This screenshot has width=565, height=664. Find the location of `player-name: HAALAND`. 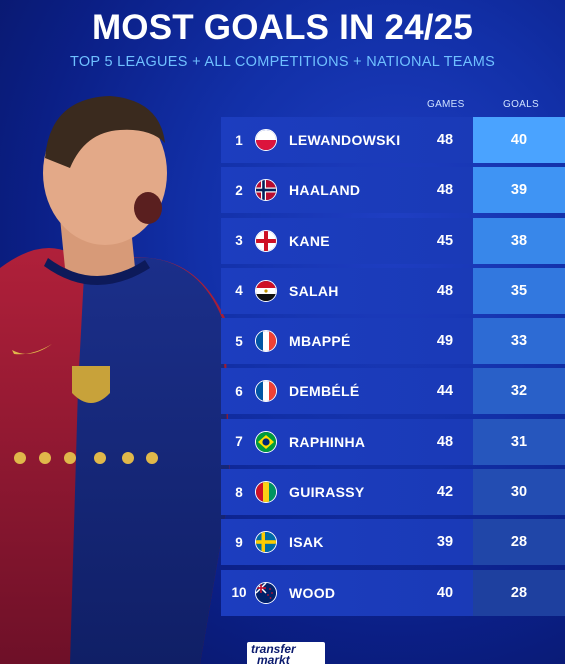

player-name: HAALAND is located at coordinates (325, 190).